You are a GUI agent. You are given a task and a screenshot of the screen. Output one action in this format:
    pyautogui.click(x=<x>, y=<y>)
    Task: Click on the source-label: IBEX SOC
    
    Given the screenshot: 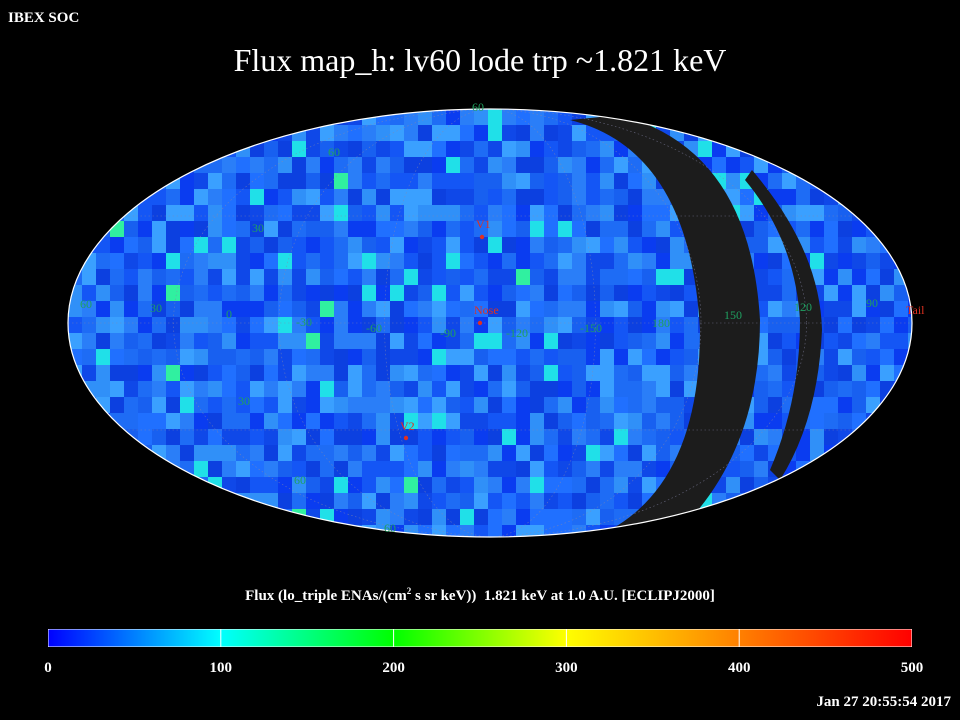 What is the action you would take?
    pyautogui.click(x=44, y=18)
    